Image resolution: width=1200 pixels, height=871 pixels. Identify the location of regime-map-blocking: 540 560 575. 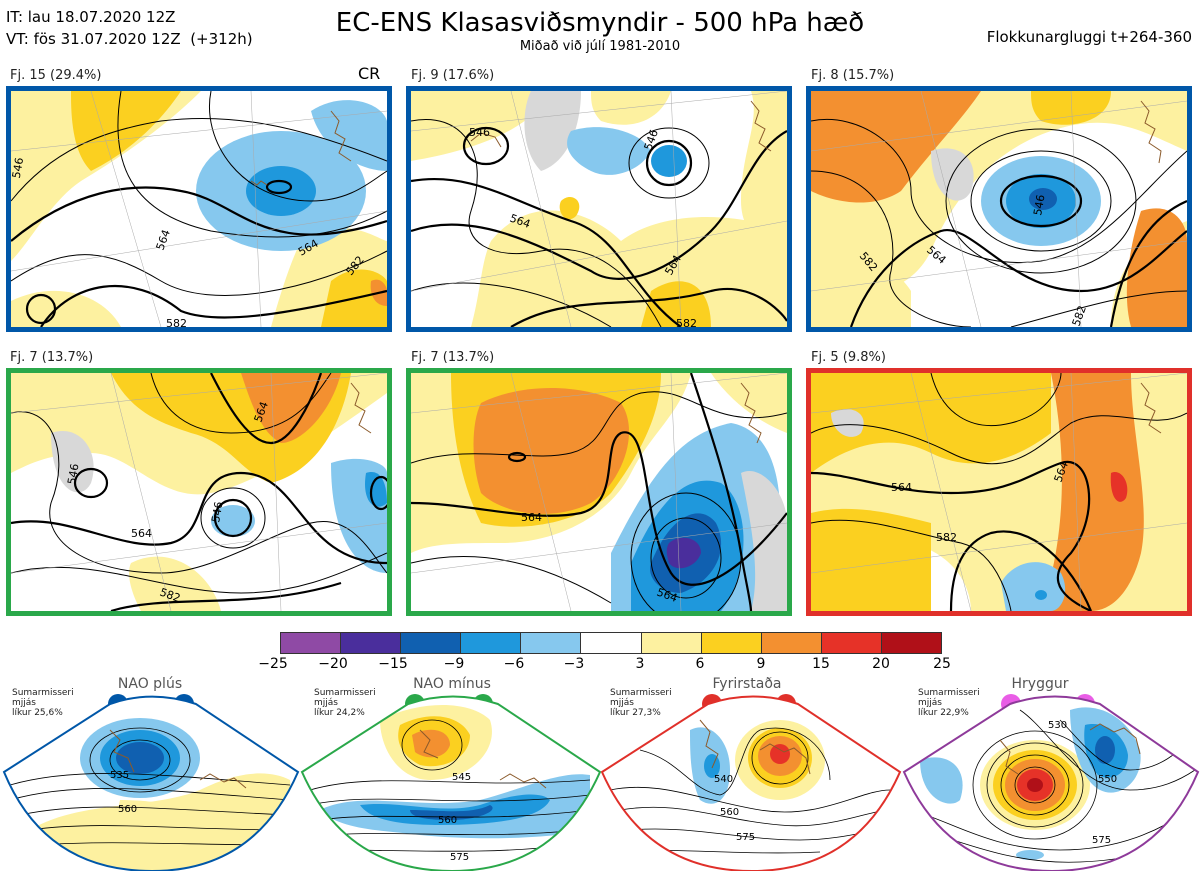
(751, 783).